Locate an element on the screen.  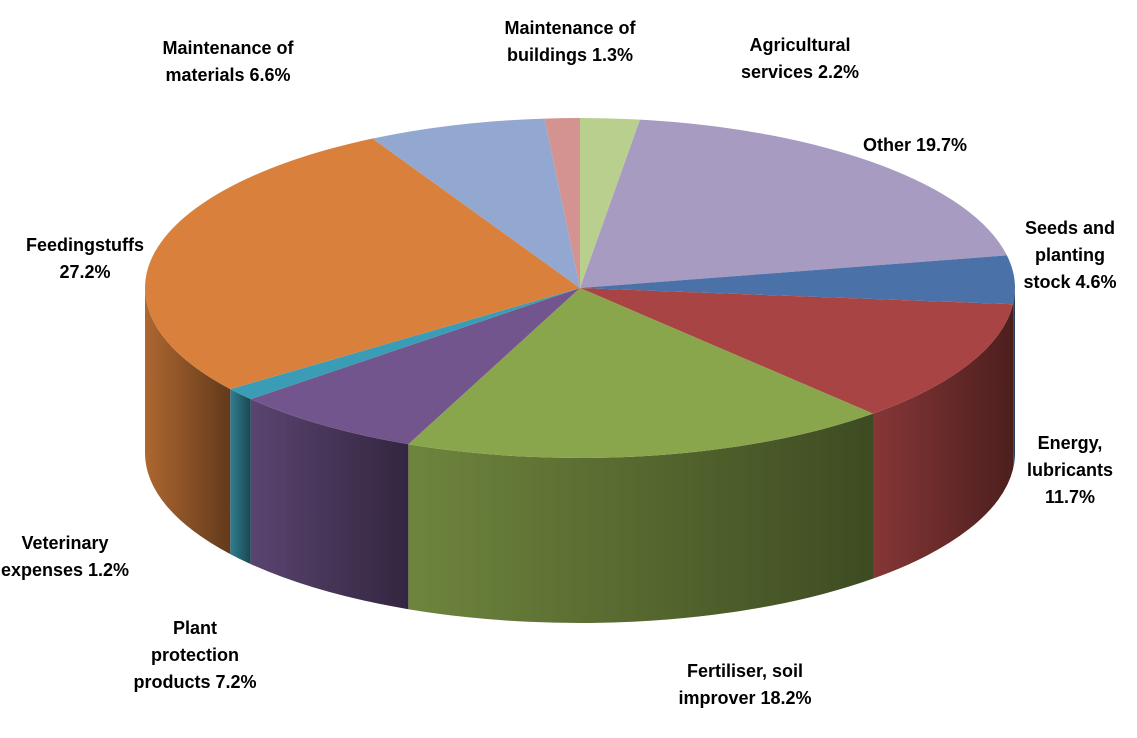
category-label: Other is located at coordinates (886, 145).